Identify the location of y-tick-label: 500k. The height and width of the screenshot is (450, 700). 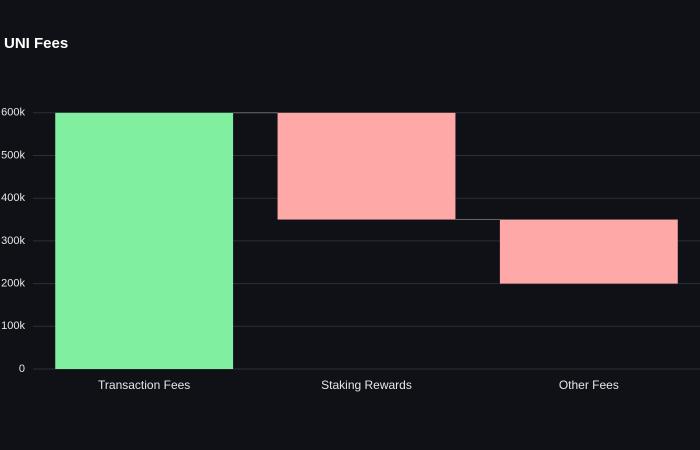
(13, 155).